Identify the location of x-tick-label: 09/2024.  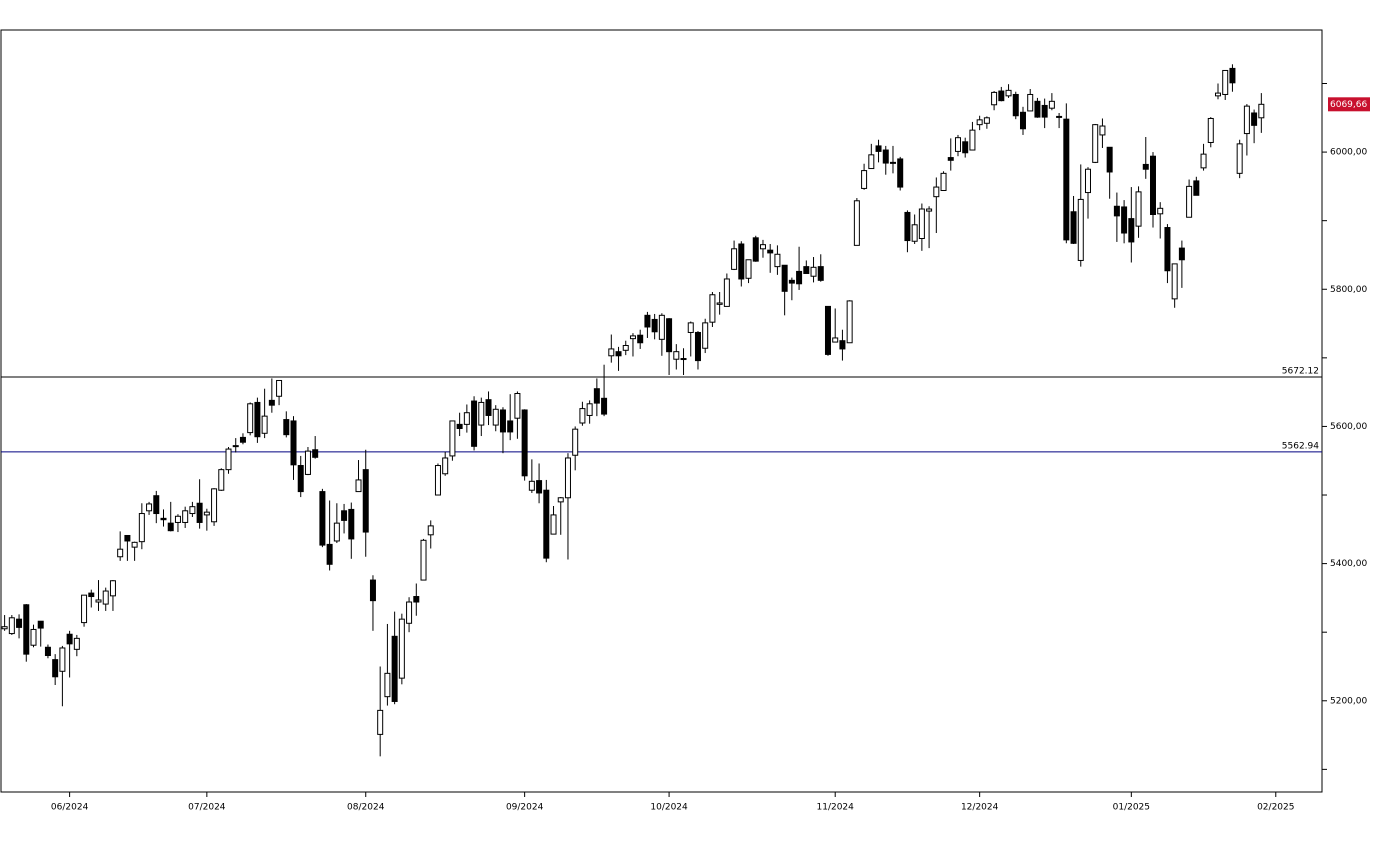
(525, 808).